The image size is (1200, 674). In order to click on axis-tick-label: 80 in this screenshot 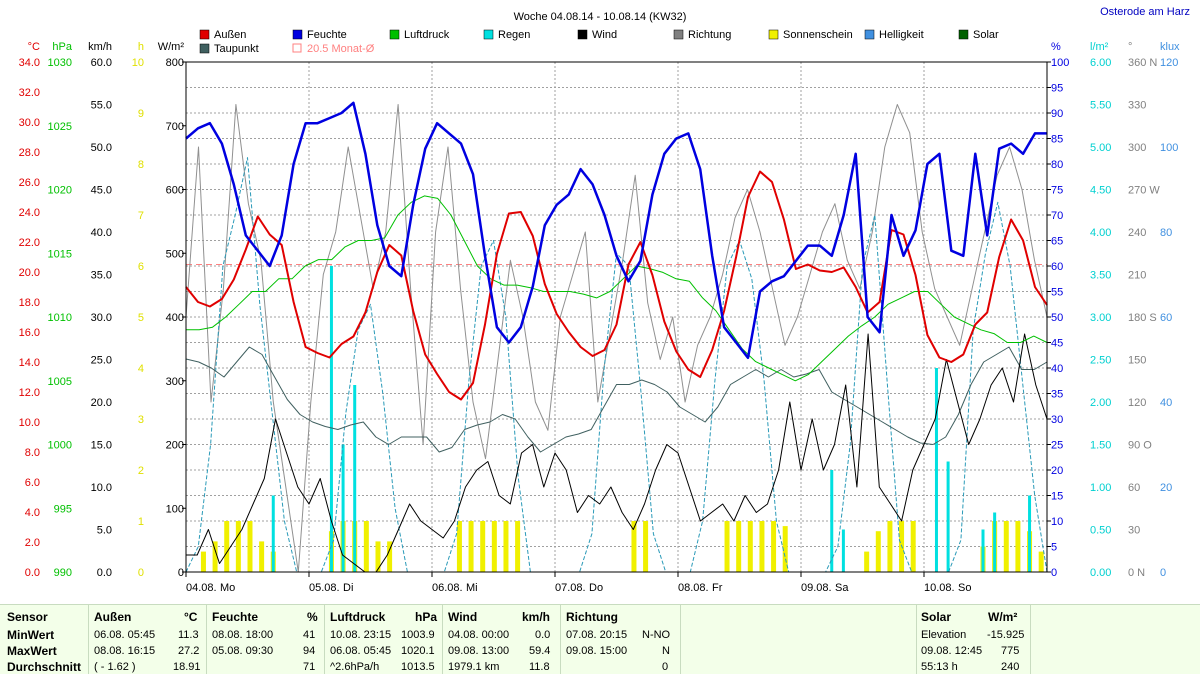, I will do `click(1057, 165)`.